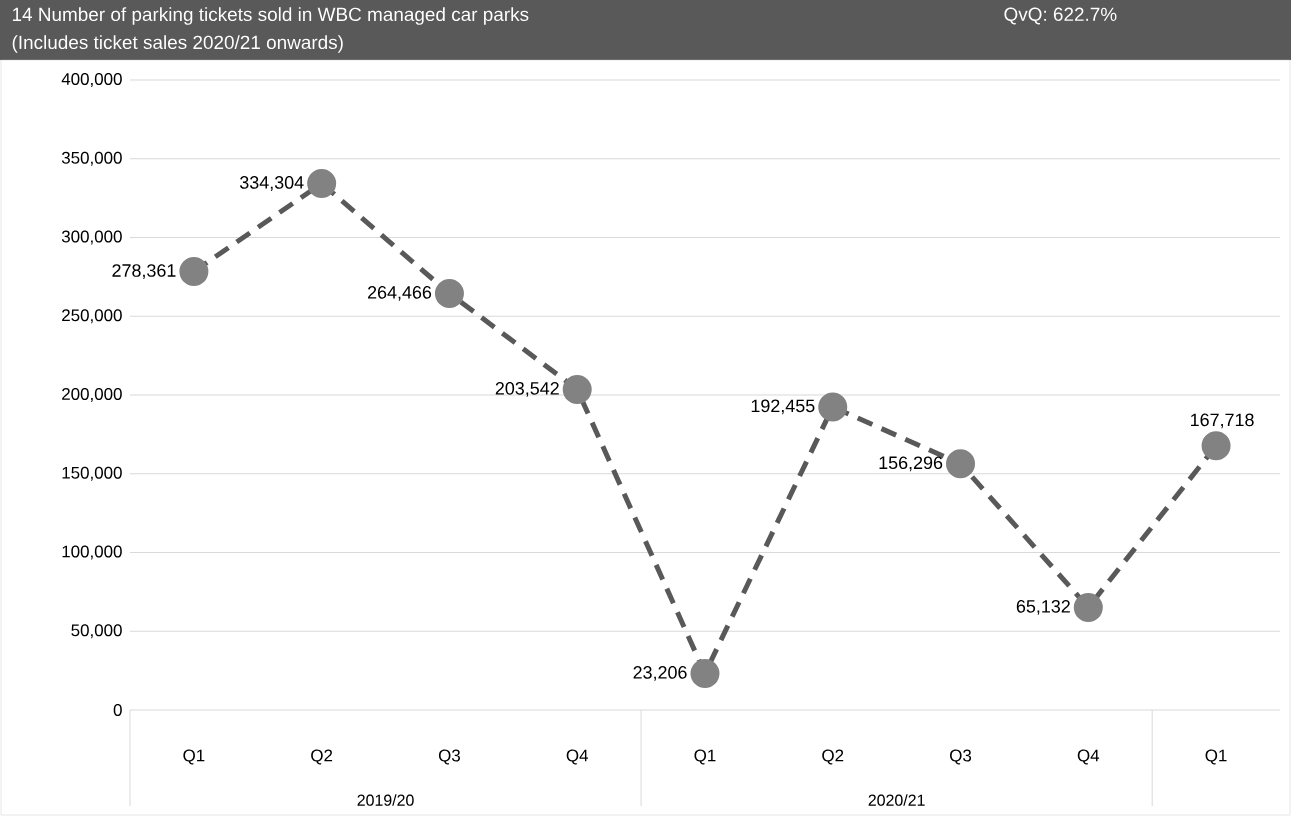 The image size is (1291, 816). I want to click on text: 2020/21, so click(896, 800).